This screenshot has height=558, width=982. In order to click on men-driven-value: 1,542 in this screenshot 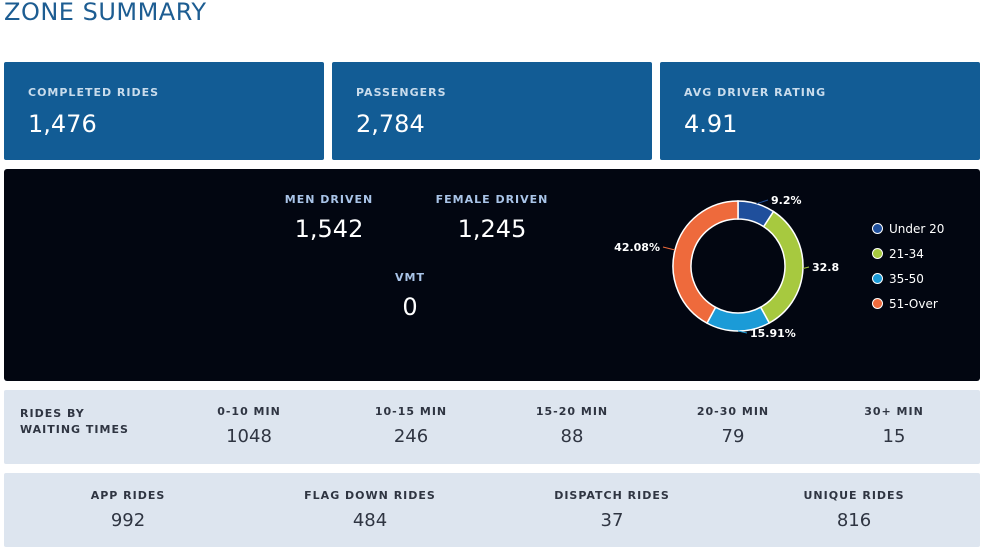, I will do `click(329, 229)`.